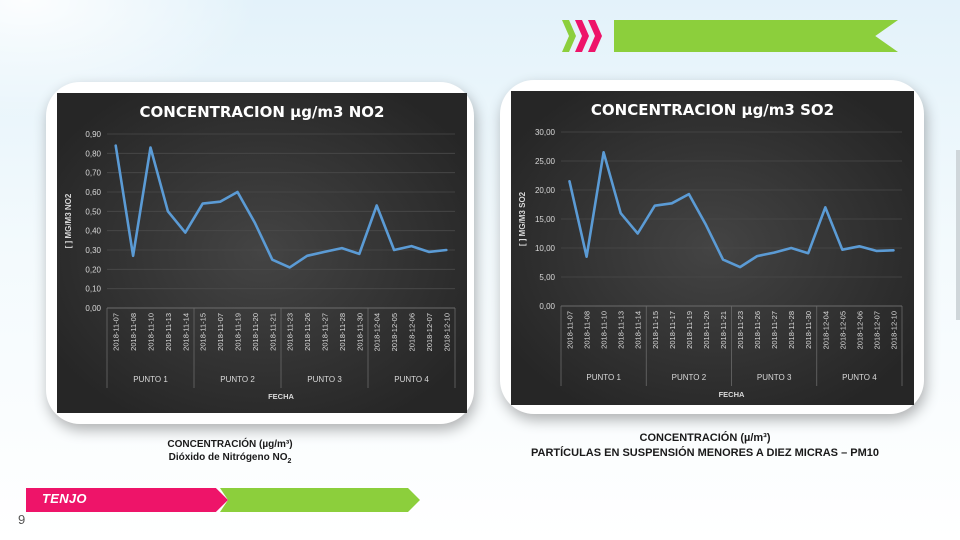 This screenshot has width=960, height=540. I want to click on so2-x-tick-label: 2018-11-13, so click(621, 330).